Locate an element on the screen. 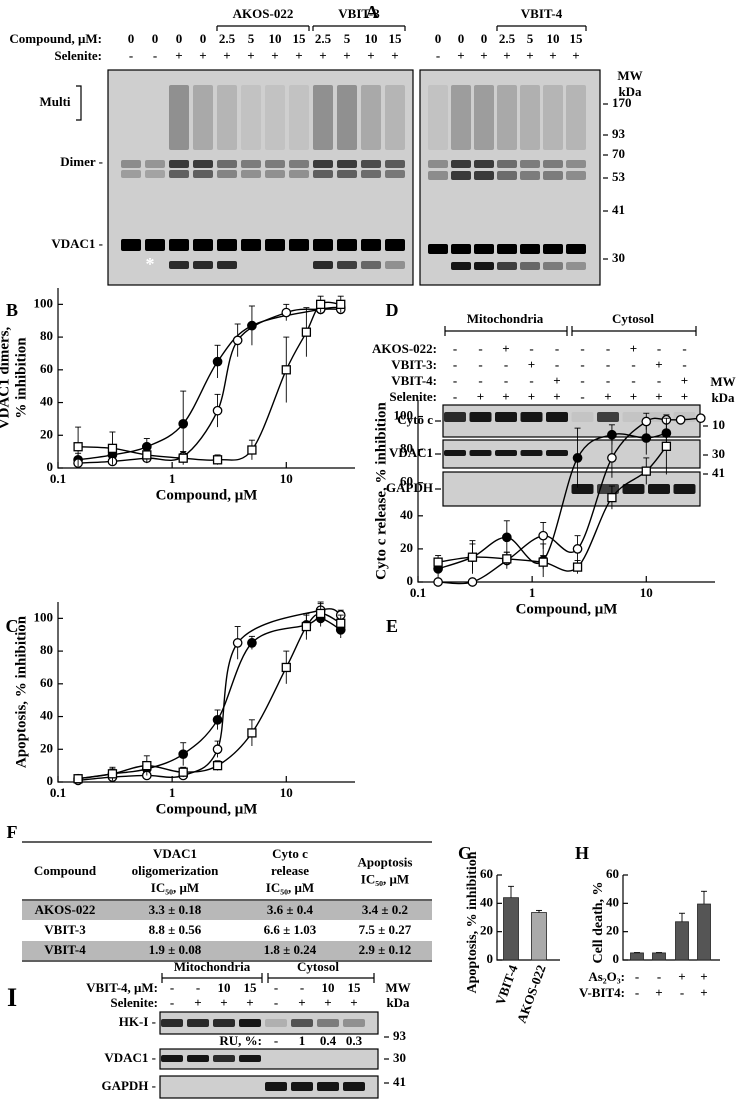 The width and height of the screenshot is (745, 1107). y-tick-label: 80 is located at coordinates (46, 335).